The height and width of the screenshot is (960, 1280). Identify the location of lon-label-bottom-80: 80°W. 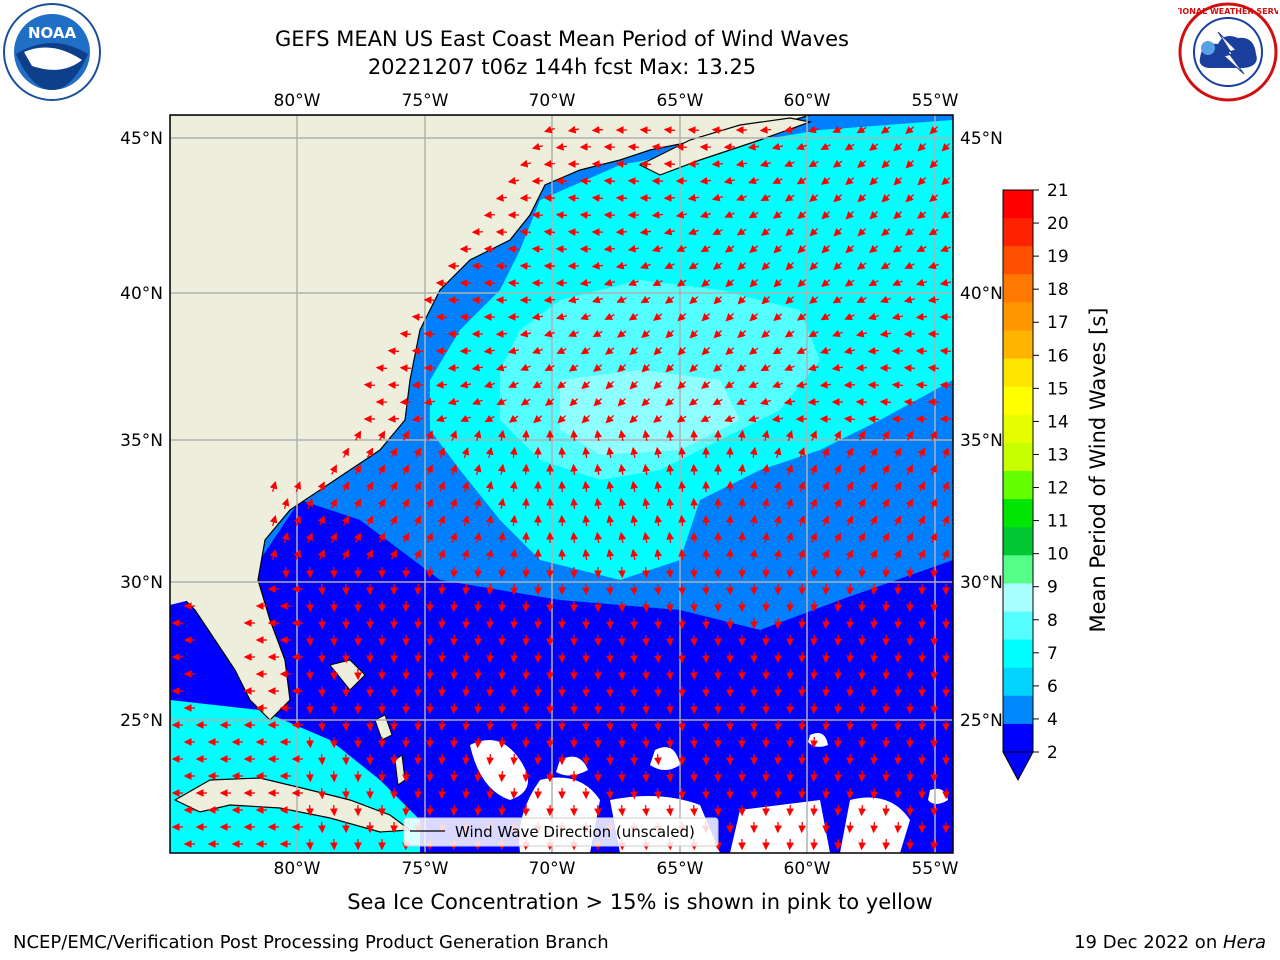
(297, 869).